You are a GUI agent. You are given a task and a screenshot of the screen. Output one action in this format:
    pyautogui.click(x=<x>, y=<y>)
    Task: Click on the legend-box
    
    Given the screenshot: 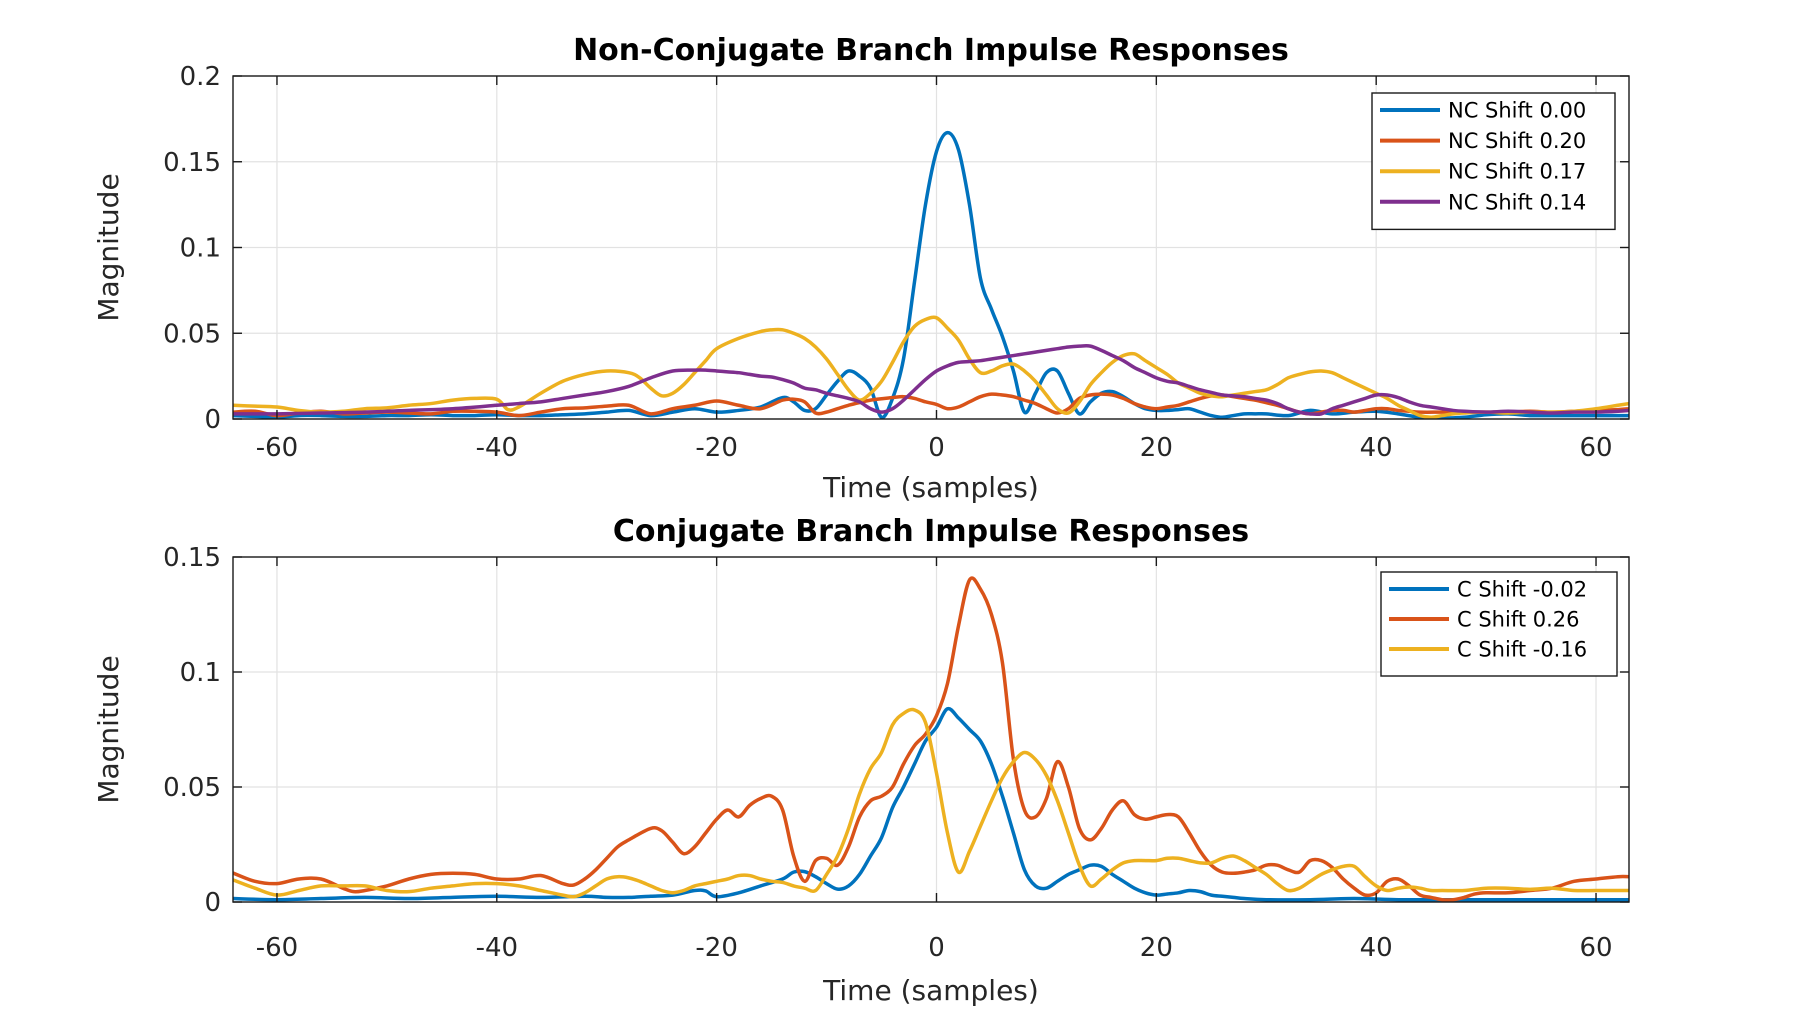 What is the action you would take?
    pyautogui.click(x=1493, y=161)
    